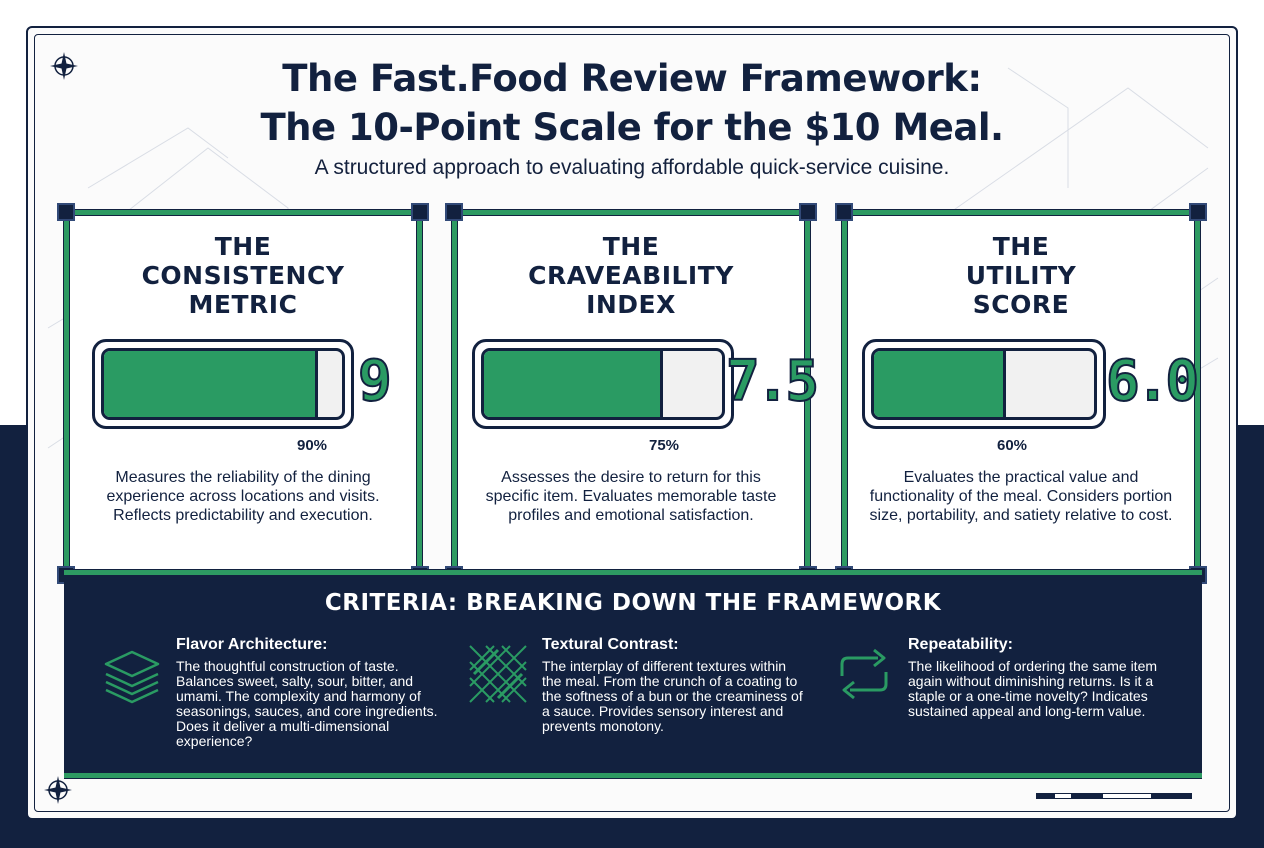 The width and height of the screenshot is (1264, 848). I want to click on criteria-heading: Repeatability:, so click(960, 644).